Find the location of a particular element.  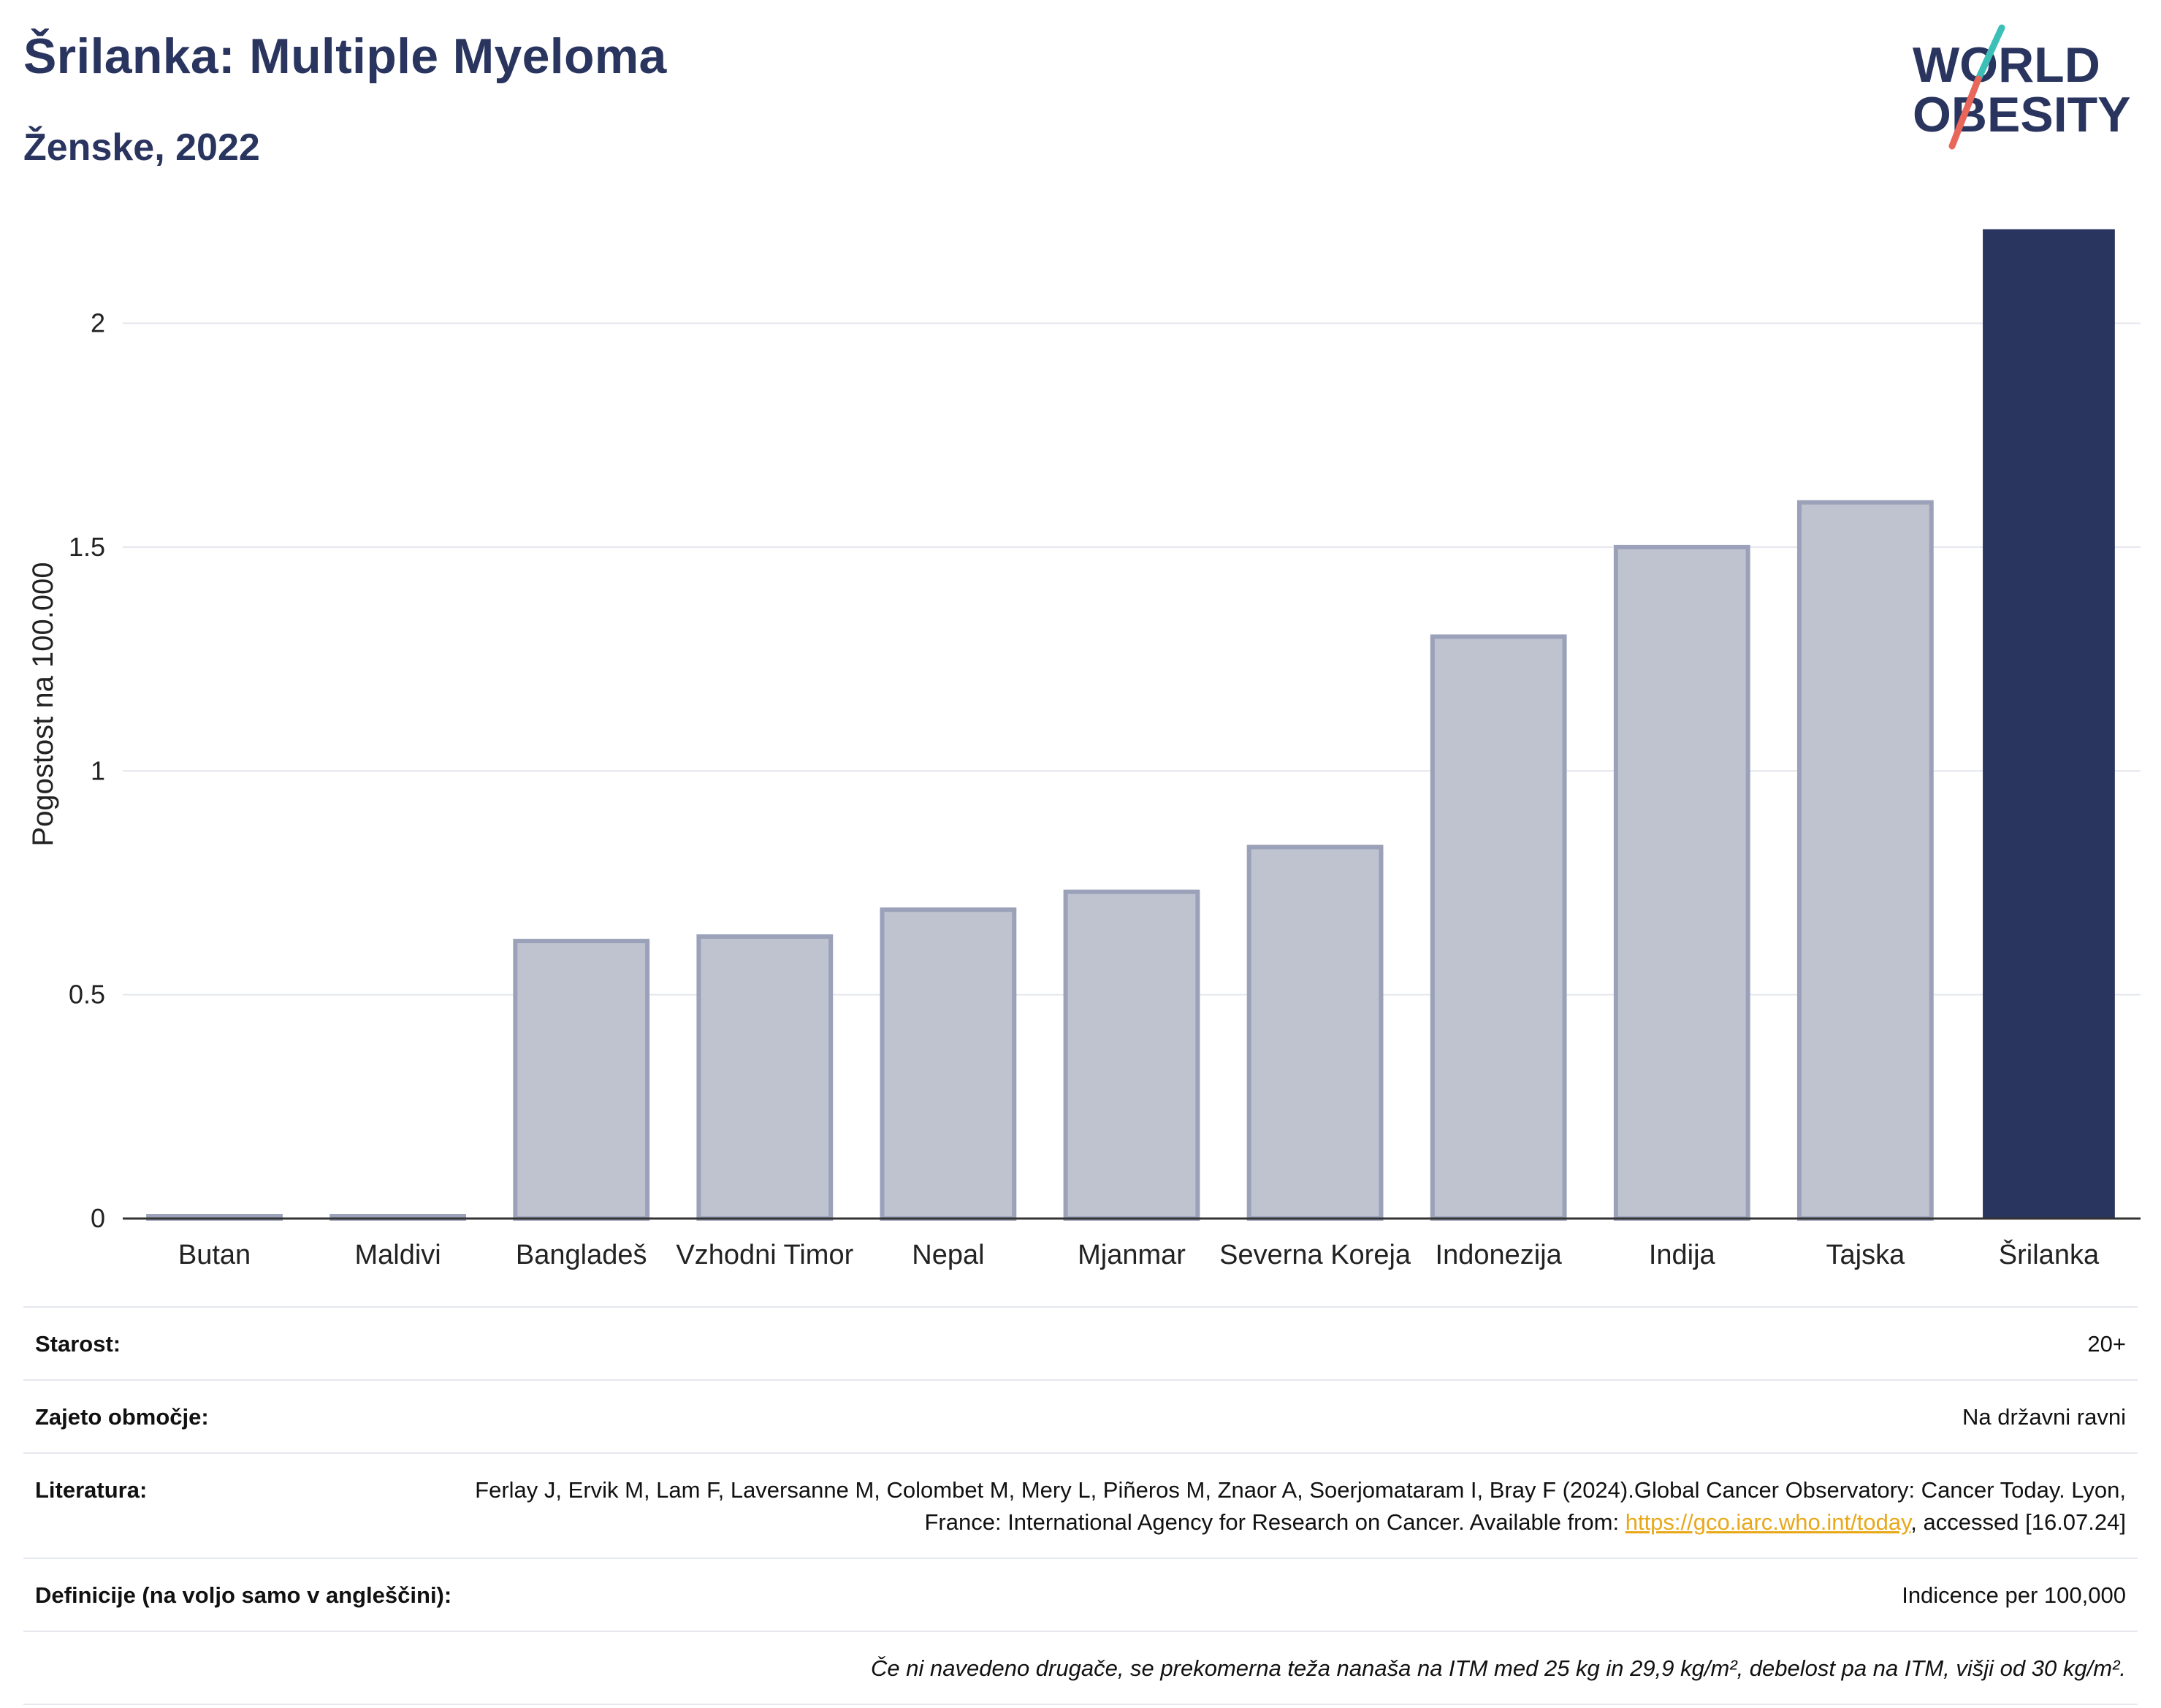

x-tick-label: Tajska is located at coordinates (1866, 1255).